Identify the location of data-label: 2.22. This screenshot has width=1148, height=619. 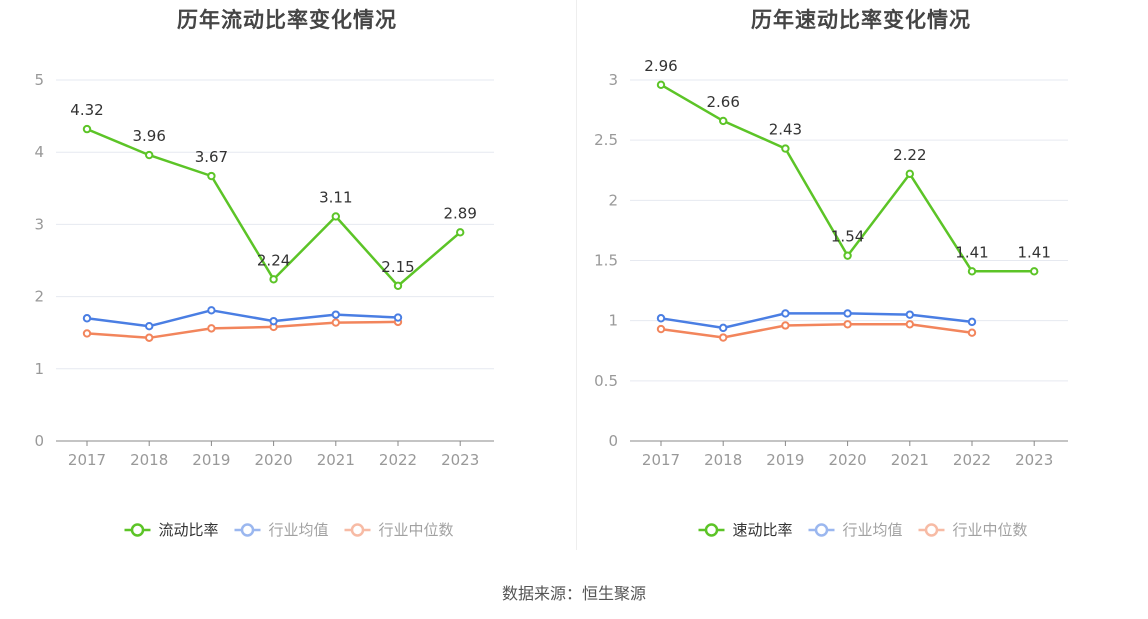
(909, 155).